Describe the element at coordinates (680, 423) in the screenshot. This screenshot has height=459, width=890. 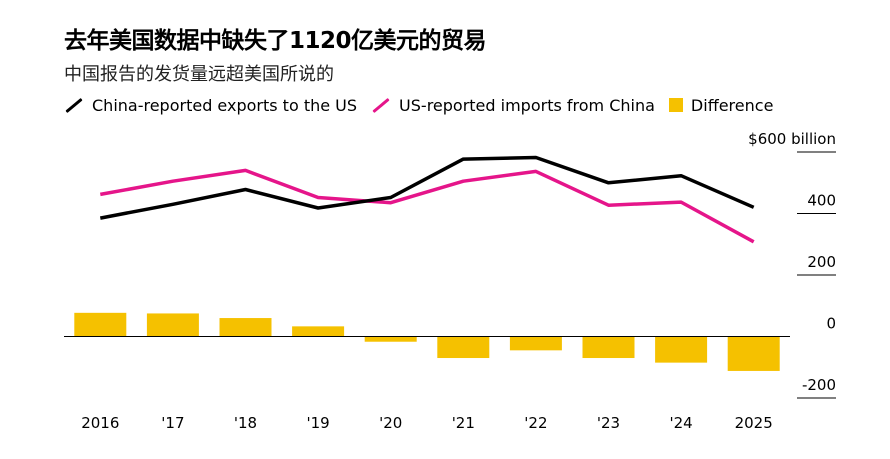
I see `x-tick-label: '24` at that location.